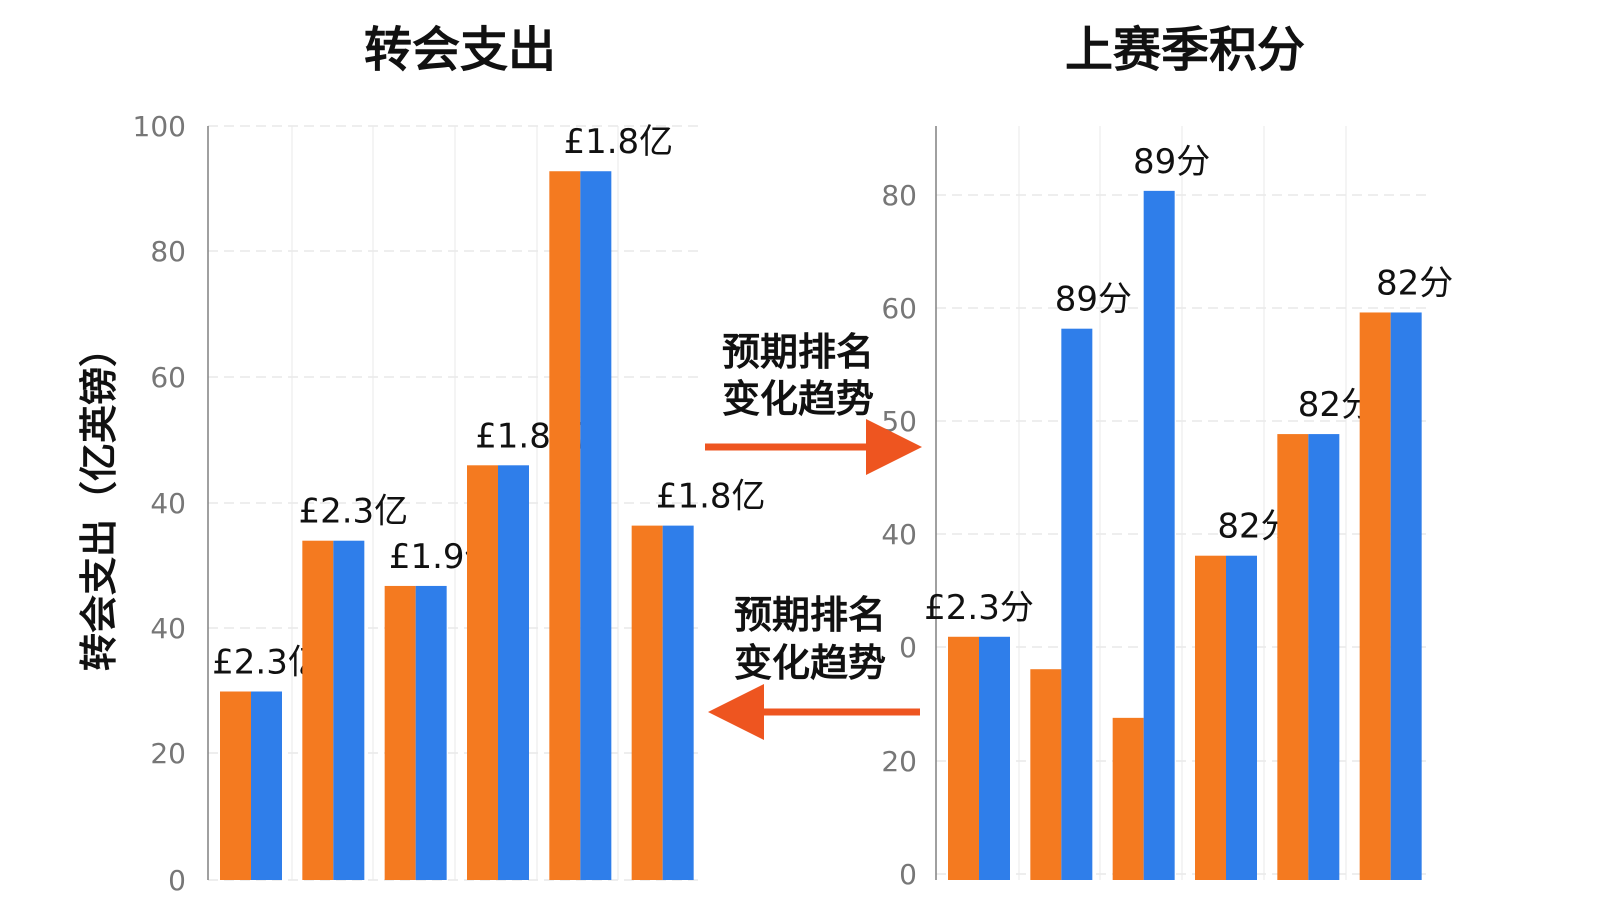 This screenshot has height=900, width=1600. Describe the element at coordinates (810, 615) in the screenshot. I see `annotation-bottom-line1: 预期排名` at that location.